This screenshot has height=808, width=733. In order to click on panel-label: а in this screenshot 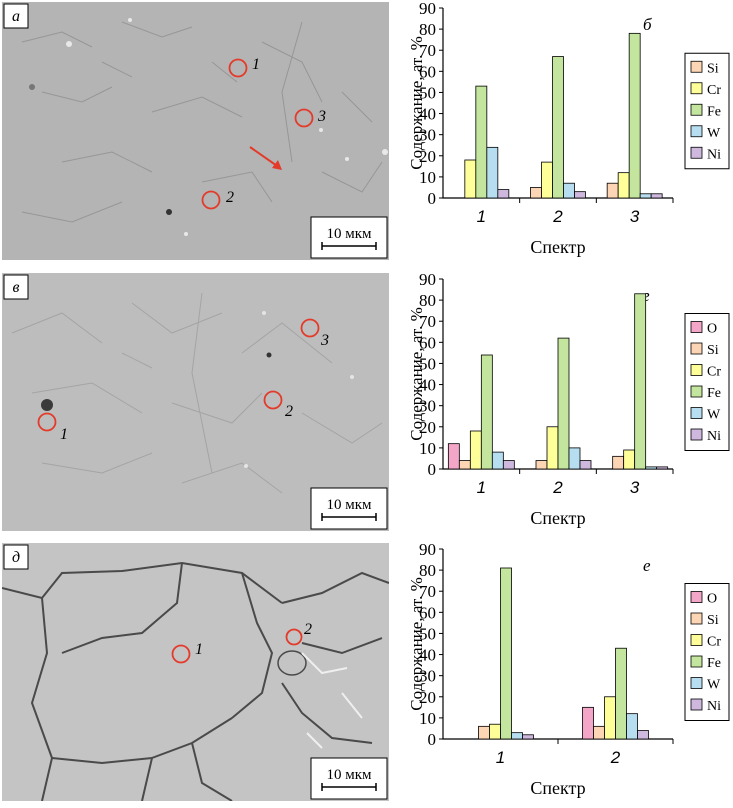, I will do `click(16, 16)`.